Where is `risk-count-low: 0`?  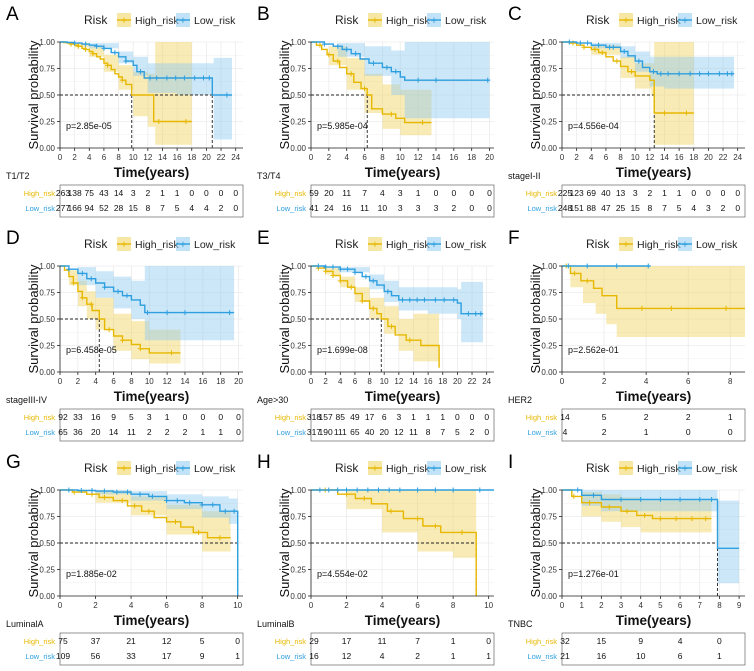 risk-count-low: 0 is located at coordinates (486, 432).